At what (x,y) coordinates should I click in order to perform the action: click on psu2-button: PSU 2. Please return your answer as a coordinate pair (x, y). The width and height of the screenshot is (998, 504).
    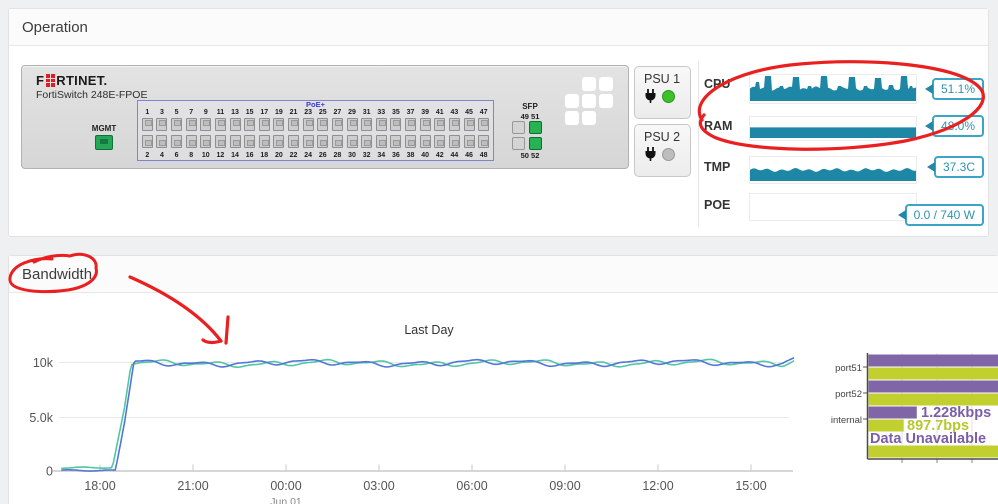
    Looking at the image, I should click on (662, 150).